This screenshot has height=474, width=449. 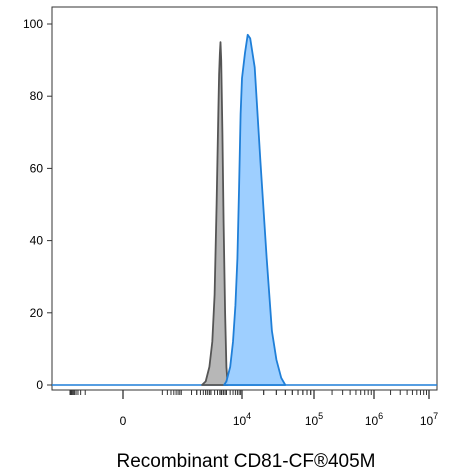 I want to click on x-tick-label-4: 10⁷, so click(x=429, y=419).